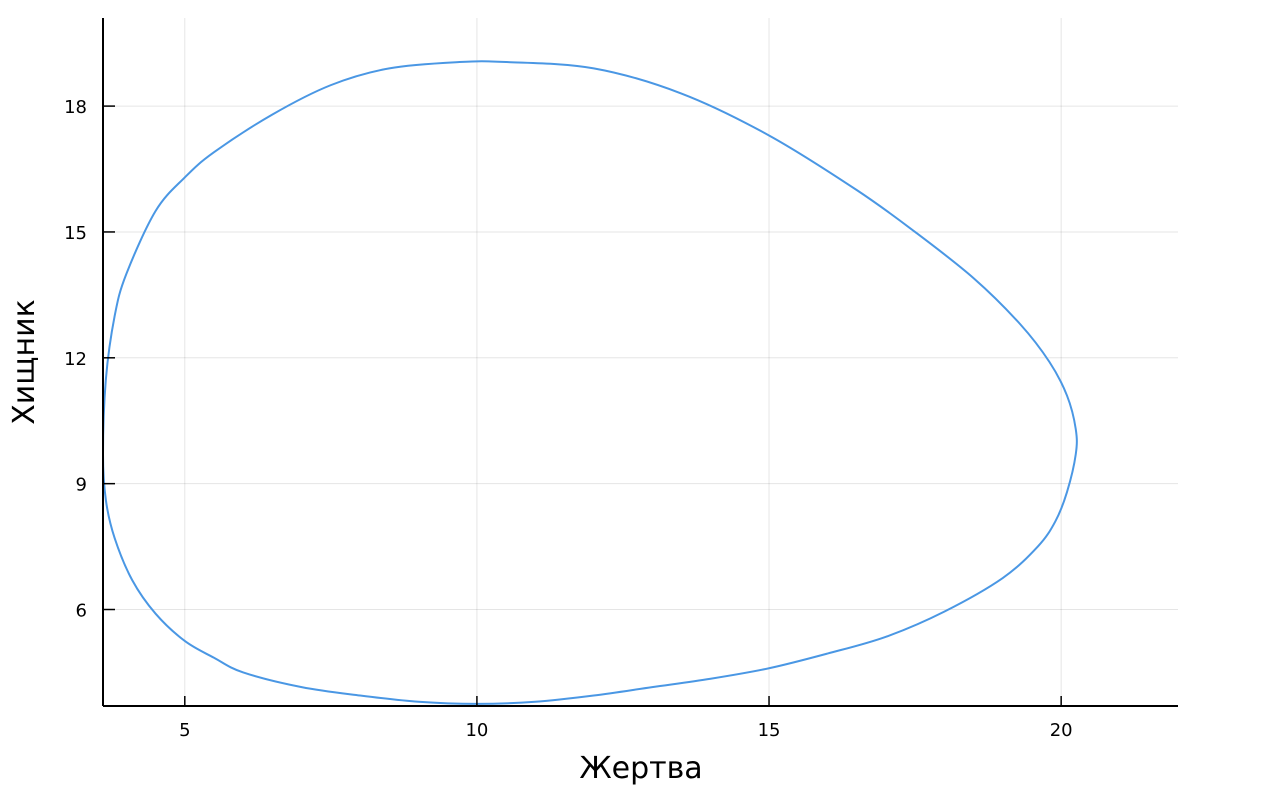 The image size is (1264, 808). What do you see at coordinates (626, 718) in the screenshot?
I see `x-tick-group: 5 10 15 20` at bounding box center [626, 718].